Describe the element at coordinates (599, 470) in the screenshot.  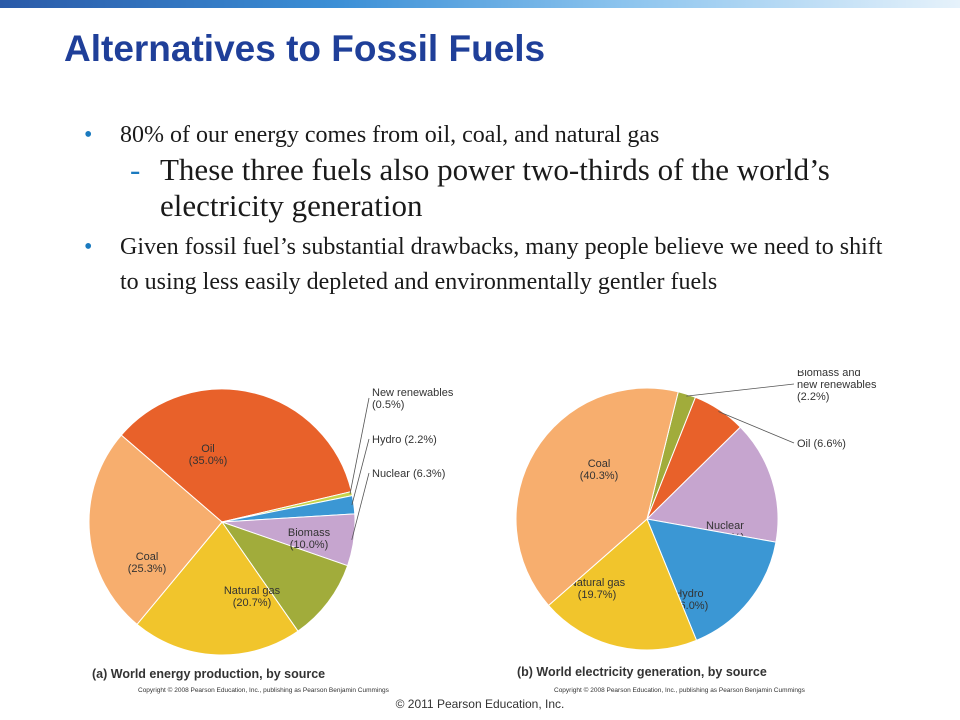
I see `slice-label-coal: Coal (40.3%)` at that location.